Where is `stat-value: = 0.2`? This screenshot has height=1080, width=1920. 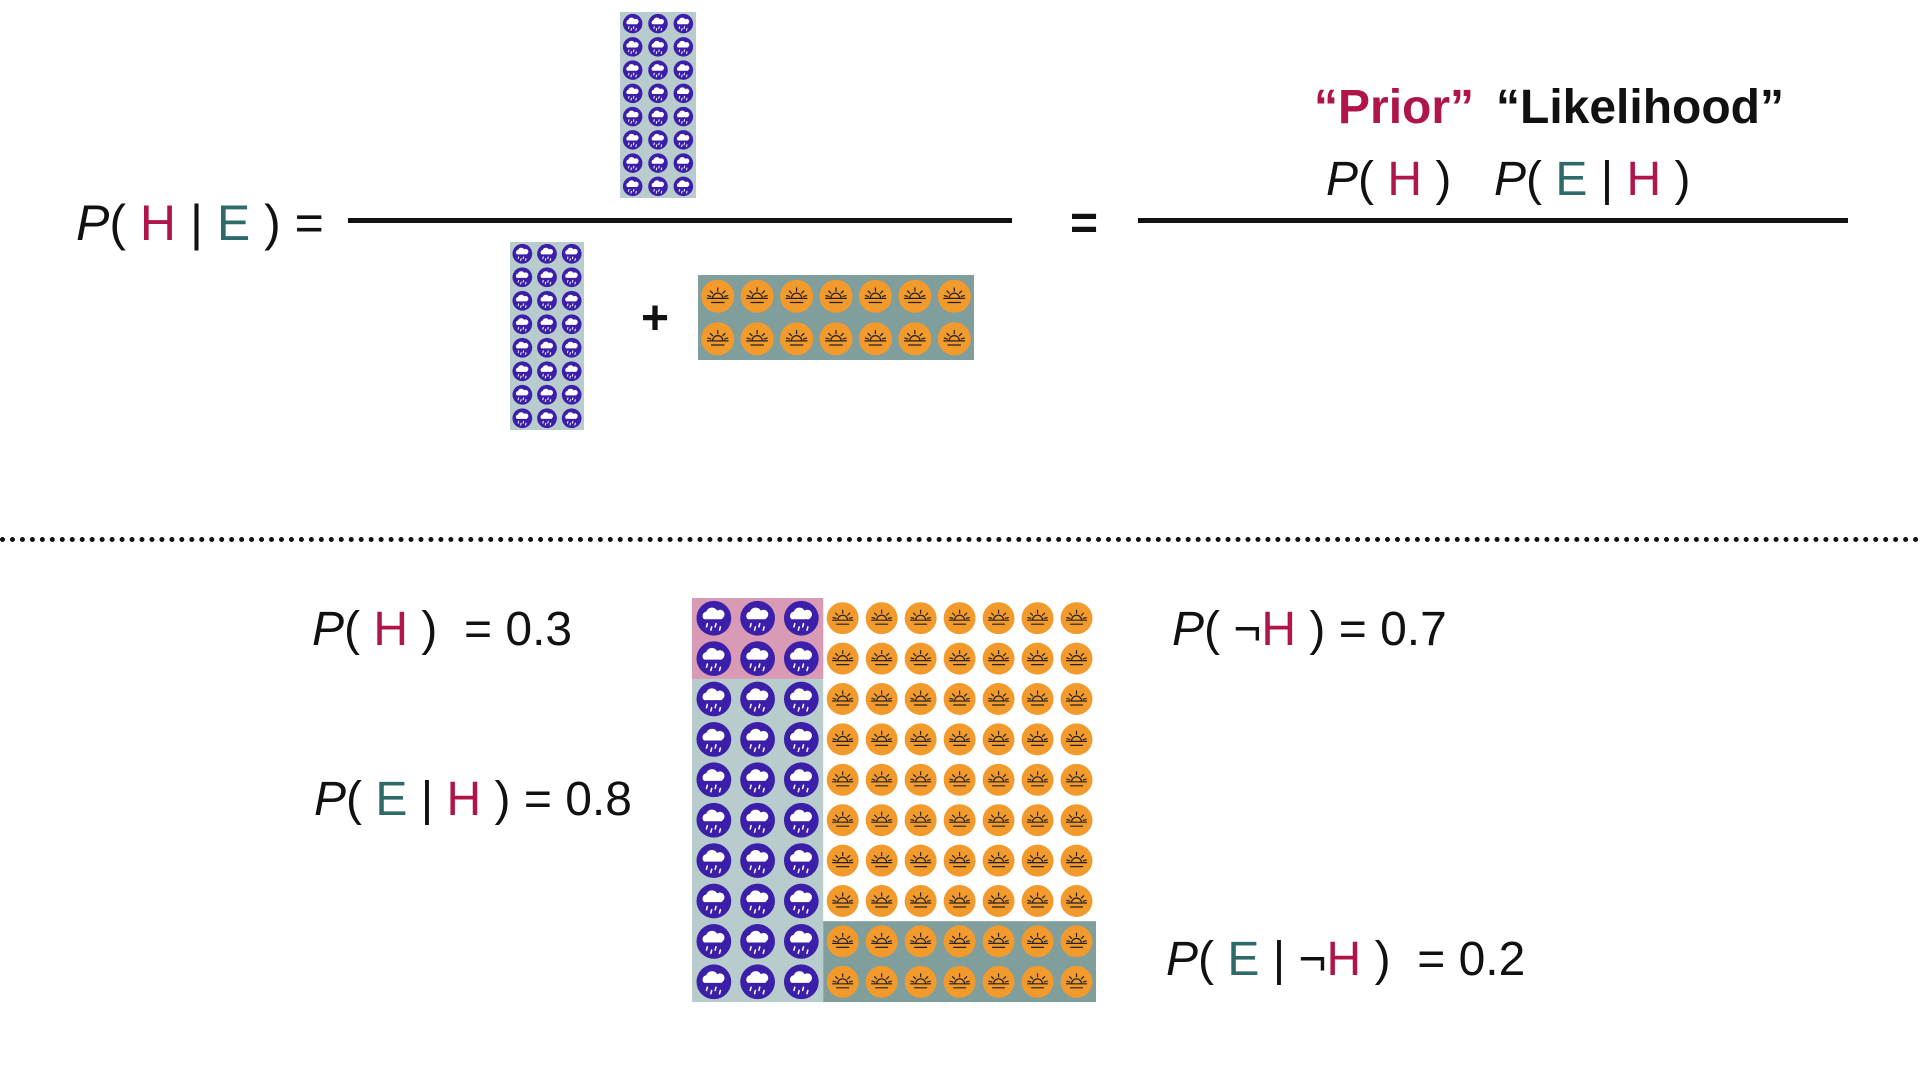 stat-value: = 0.2 is located at coordinates (1471, 959).